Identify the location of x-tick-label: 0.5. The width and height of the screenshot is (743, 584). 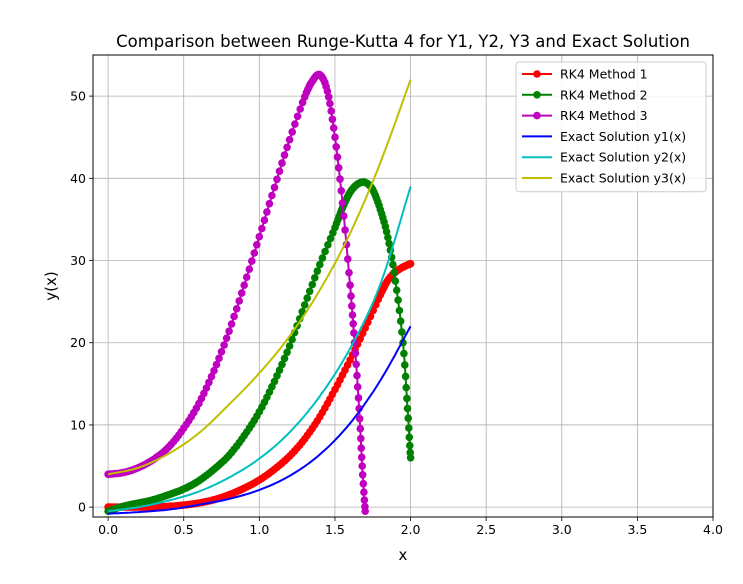
(184, 529).